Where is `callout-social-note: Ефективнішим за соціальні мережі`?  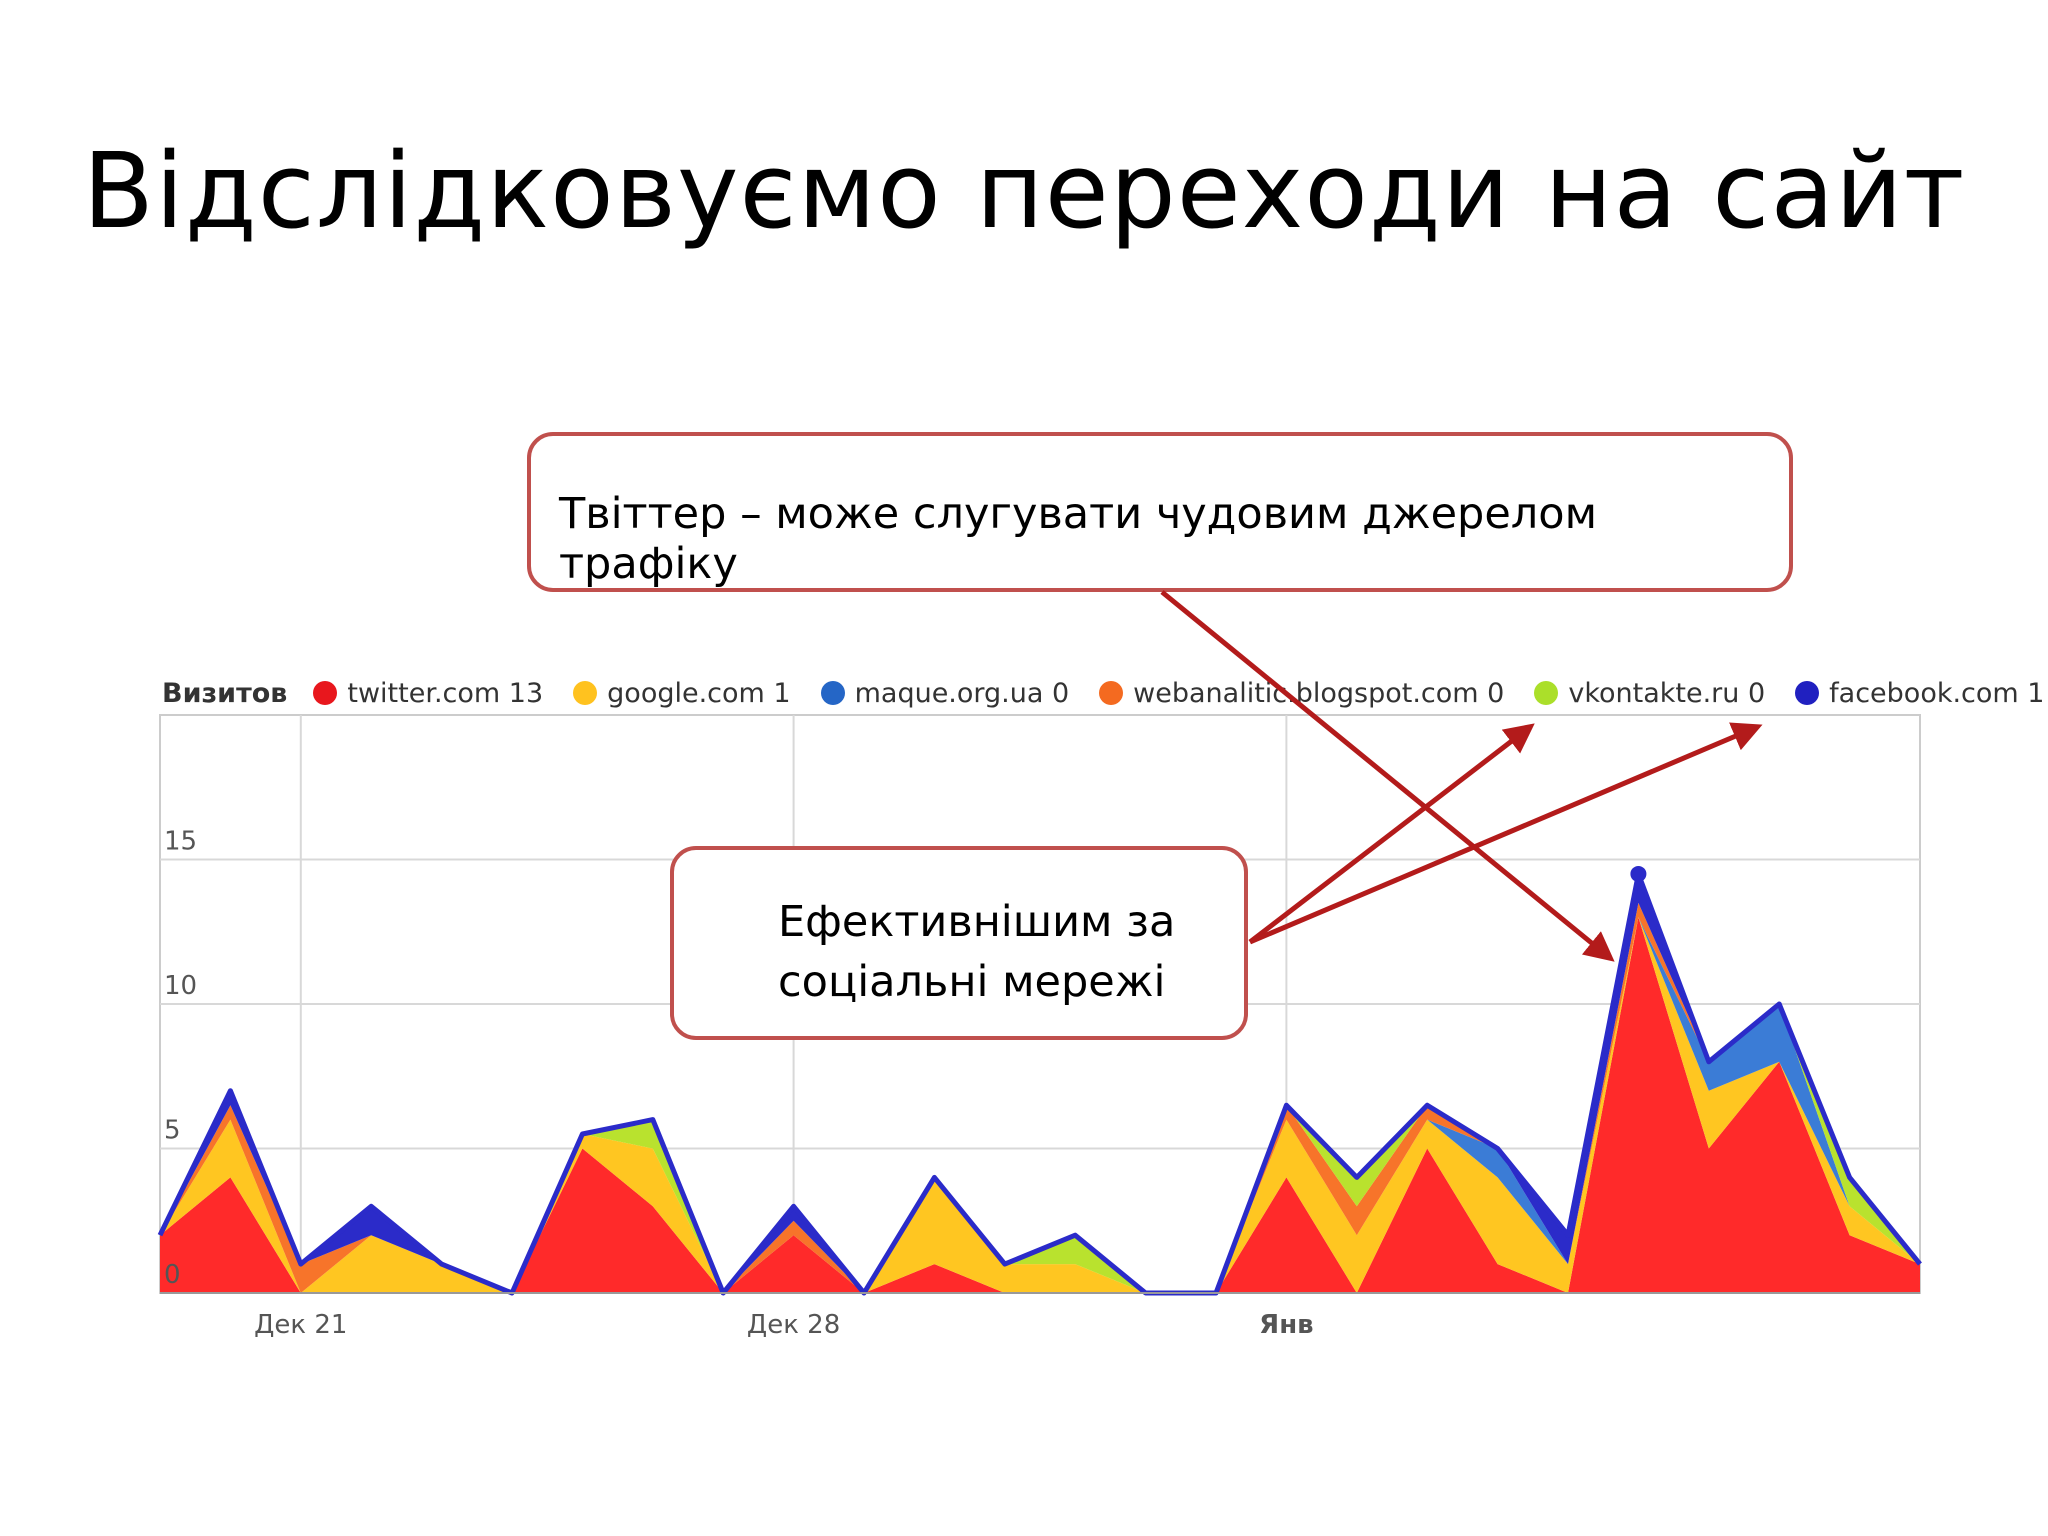
callout-social-note: Ефективнішим за соціальні мережі is located at coordinates (959, 943).